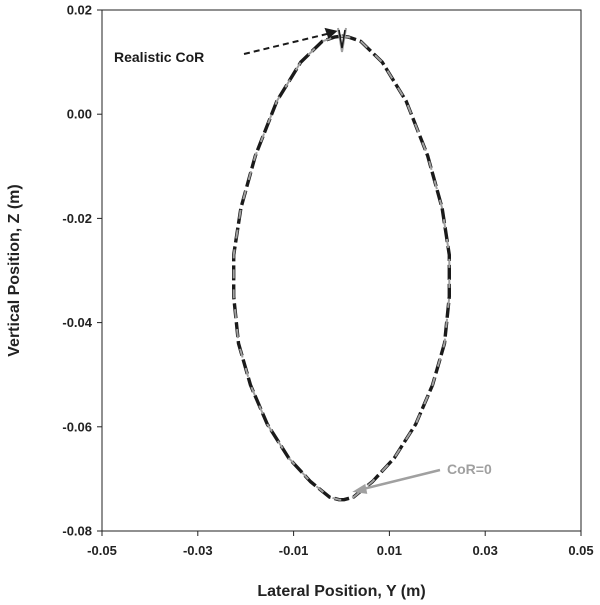  What do you see at coordinates (485, 550) in the screenshot?
I see `x-tick-label: 0.03` at bounding box center [485, 550].